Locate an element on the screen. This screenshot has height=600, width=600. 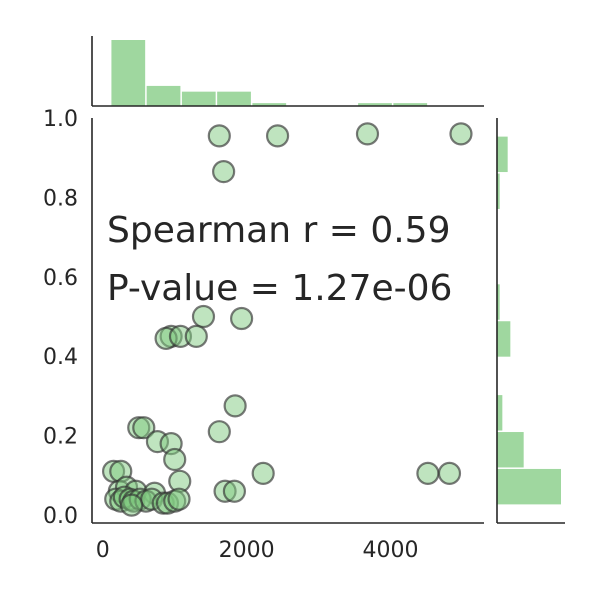
right-marginal-histogram is located at coordinates (529, 320).